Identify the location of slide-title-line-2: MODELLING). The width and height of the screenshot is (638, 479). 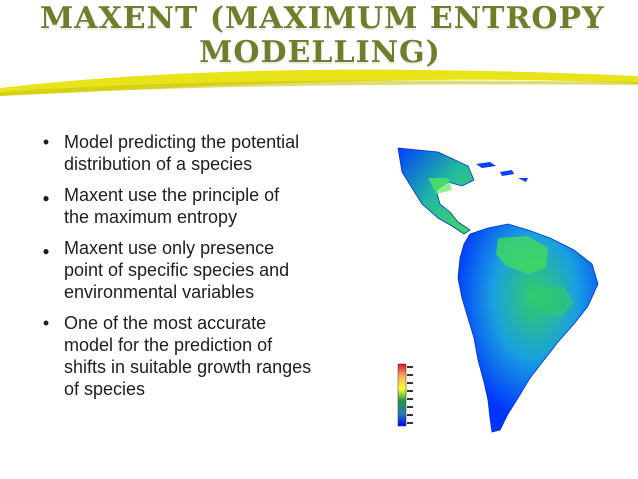
(320, 52).